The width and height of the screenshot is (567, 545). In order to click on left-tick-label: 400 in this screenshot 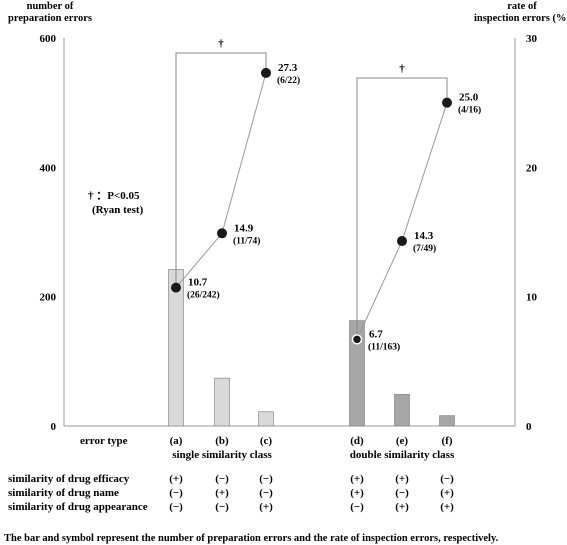, I will do `click(48, 168)`.